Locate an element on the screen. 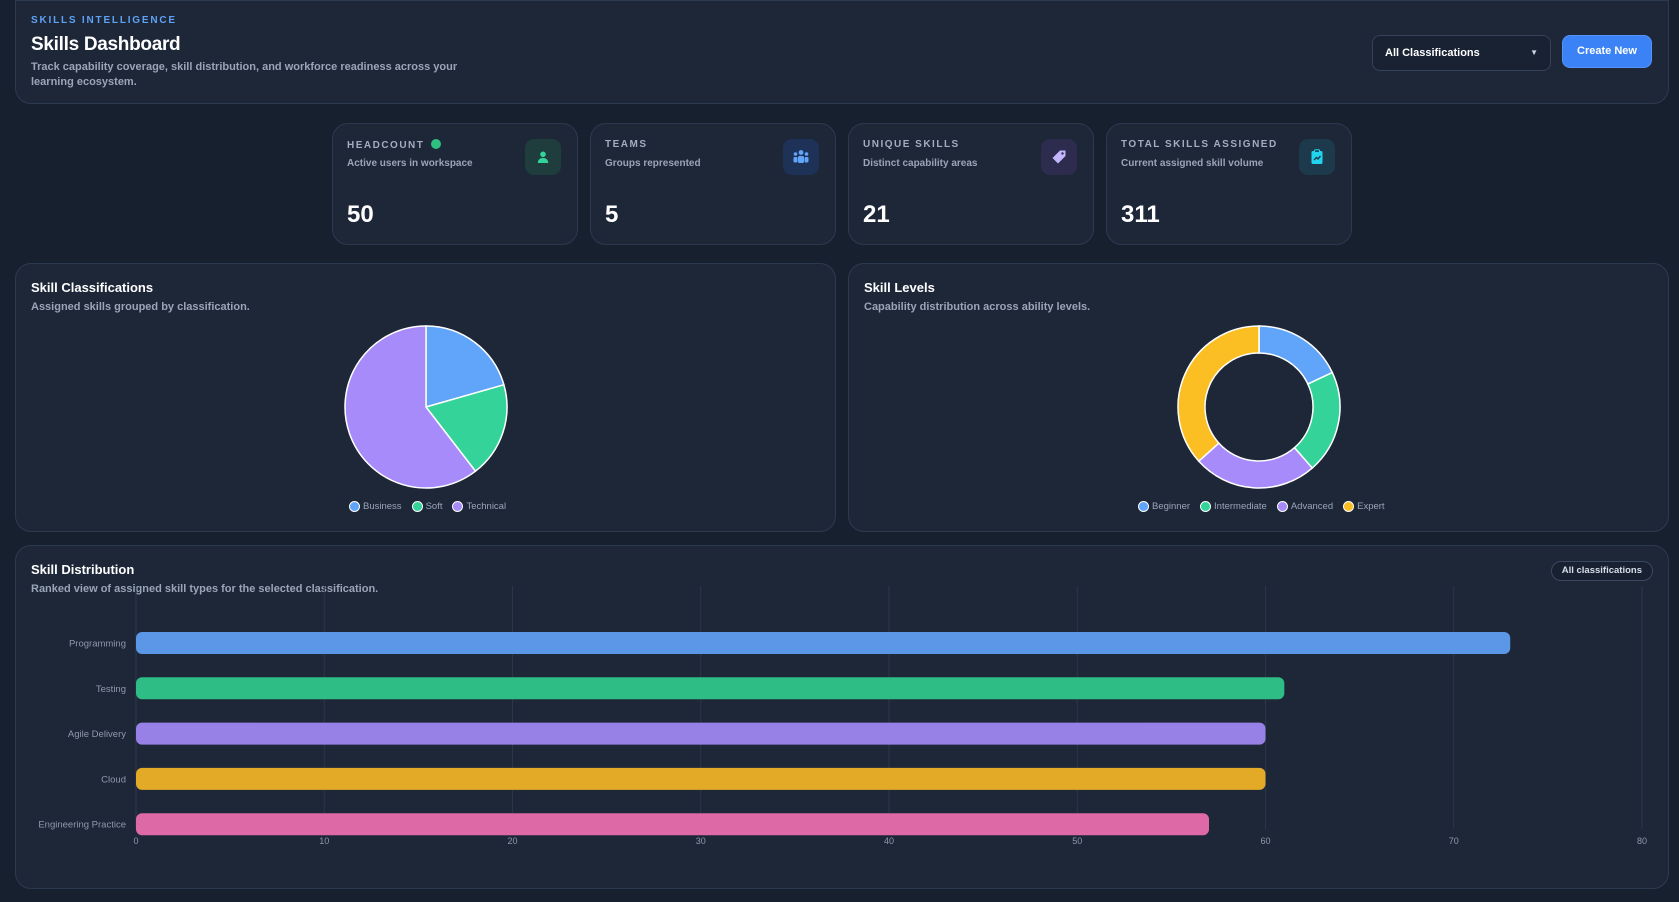 The height and width of the screenshot is (902, 1679). classification-select-value: All Classifications is located at coordinates (1432, 53).